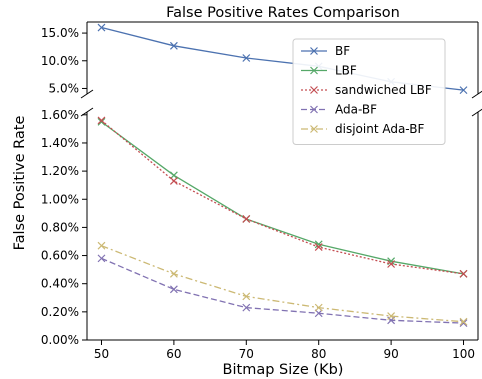  What do you see at coordinates (342, 51) in the screenshot?
I see `legend-entry-label: BF` at bounding box center [342, 51].